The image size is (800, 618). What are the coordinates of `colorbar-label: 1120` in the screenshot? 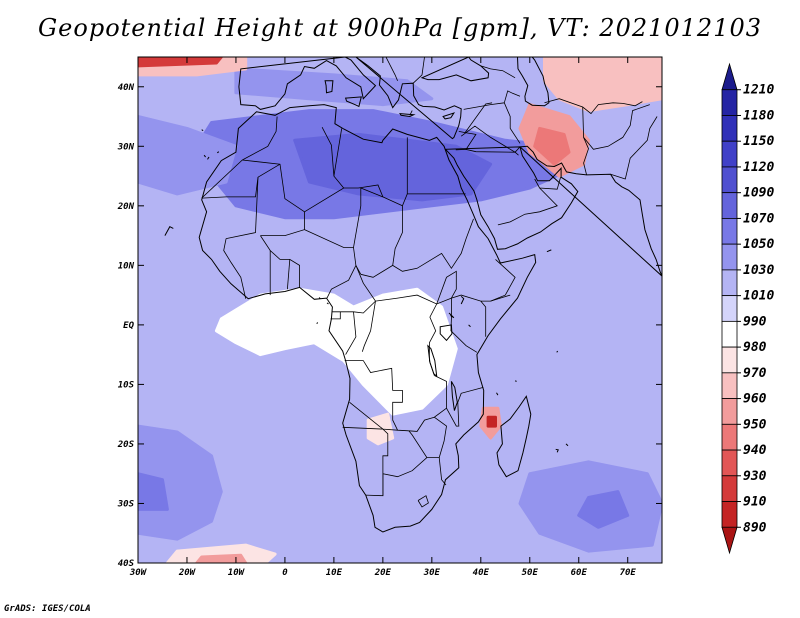 It's located at (758, 167).